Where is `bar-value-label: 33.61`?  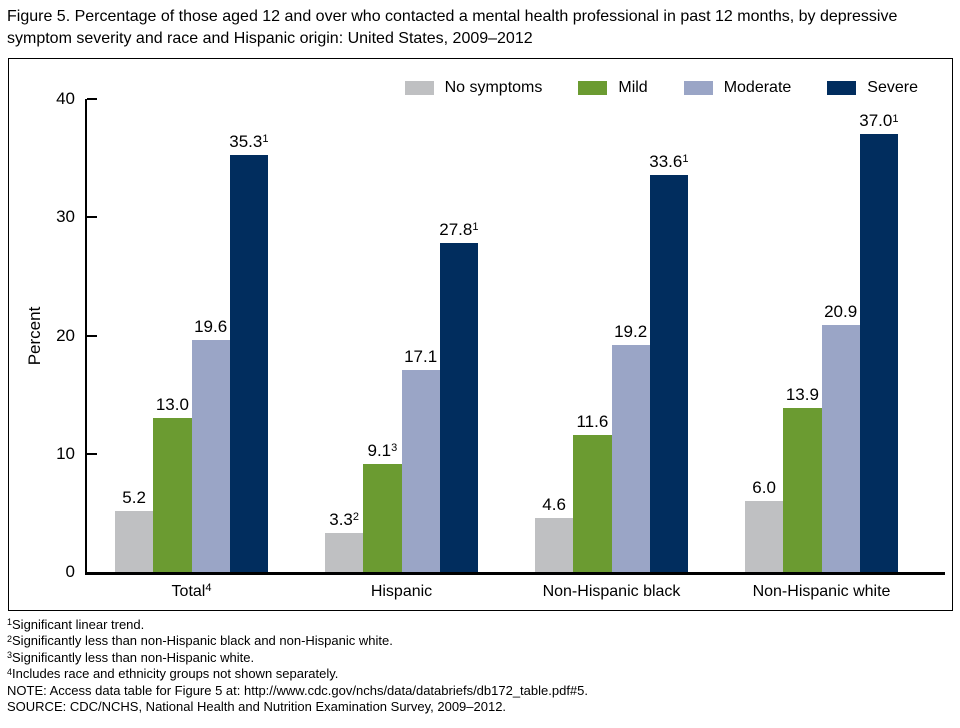
bar-value-label: 33.61 is located at coordinates (669, 161).